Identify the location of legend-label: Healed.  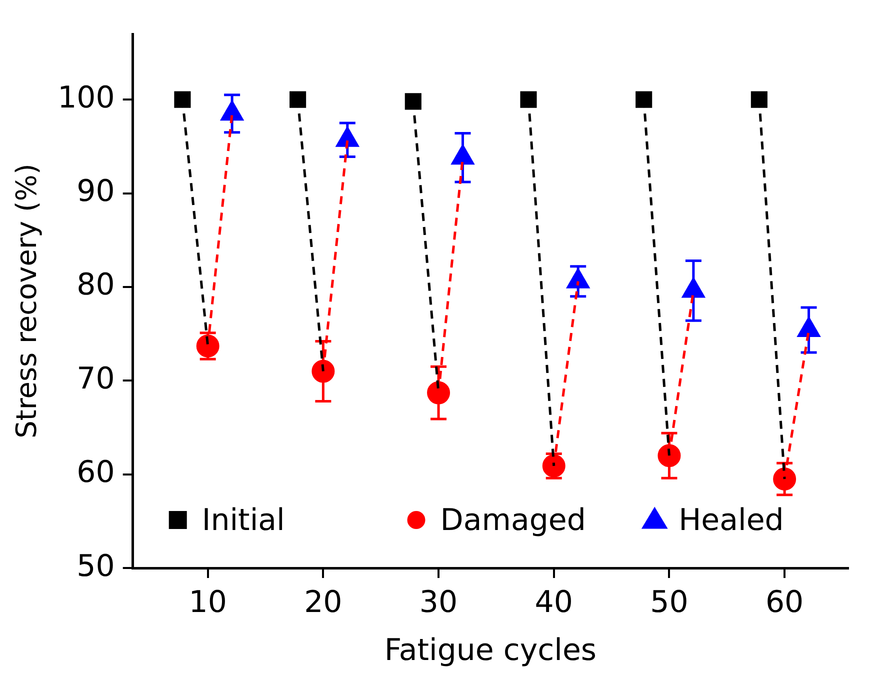
(731, 520).